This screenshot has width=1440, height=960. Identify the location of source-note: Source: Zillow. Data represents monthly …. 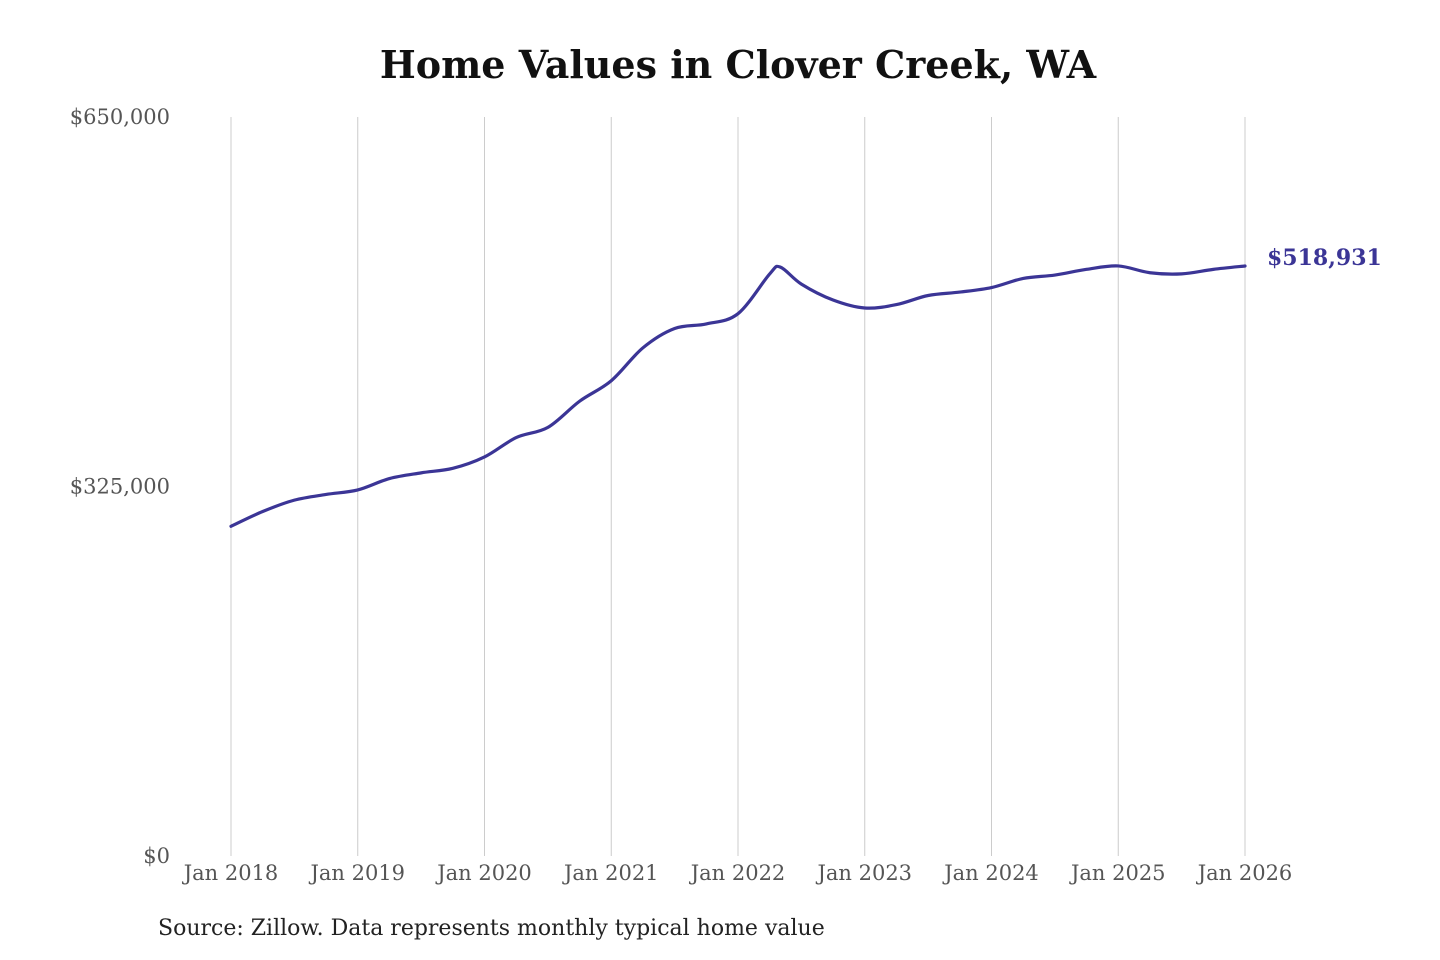
(491, 928).